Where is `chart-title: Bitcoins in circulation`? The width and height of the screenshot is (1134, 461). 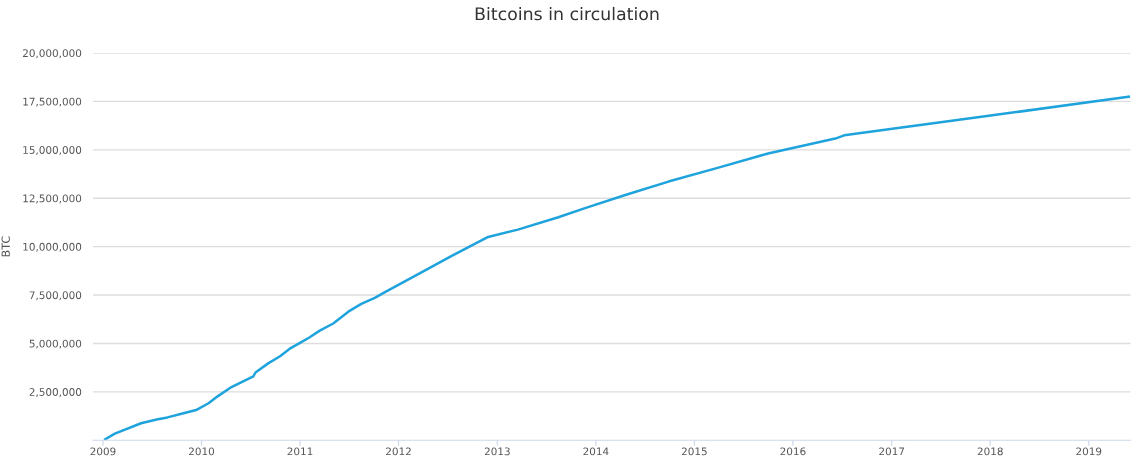 chart-title: Bitcoins in circulation is located at coordinates (567, 13).